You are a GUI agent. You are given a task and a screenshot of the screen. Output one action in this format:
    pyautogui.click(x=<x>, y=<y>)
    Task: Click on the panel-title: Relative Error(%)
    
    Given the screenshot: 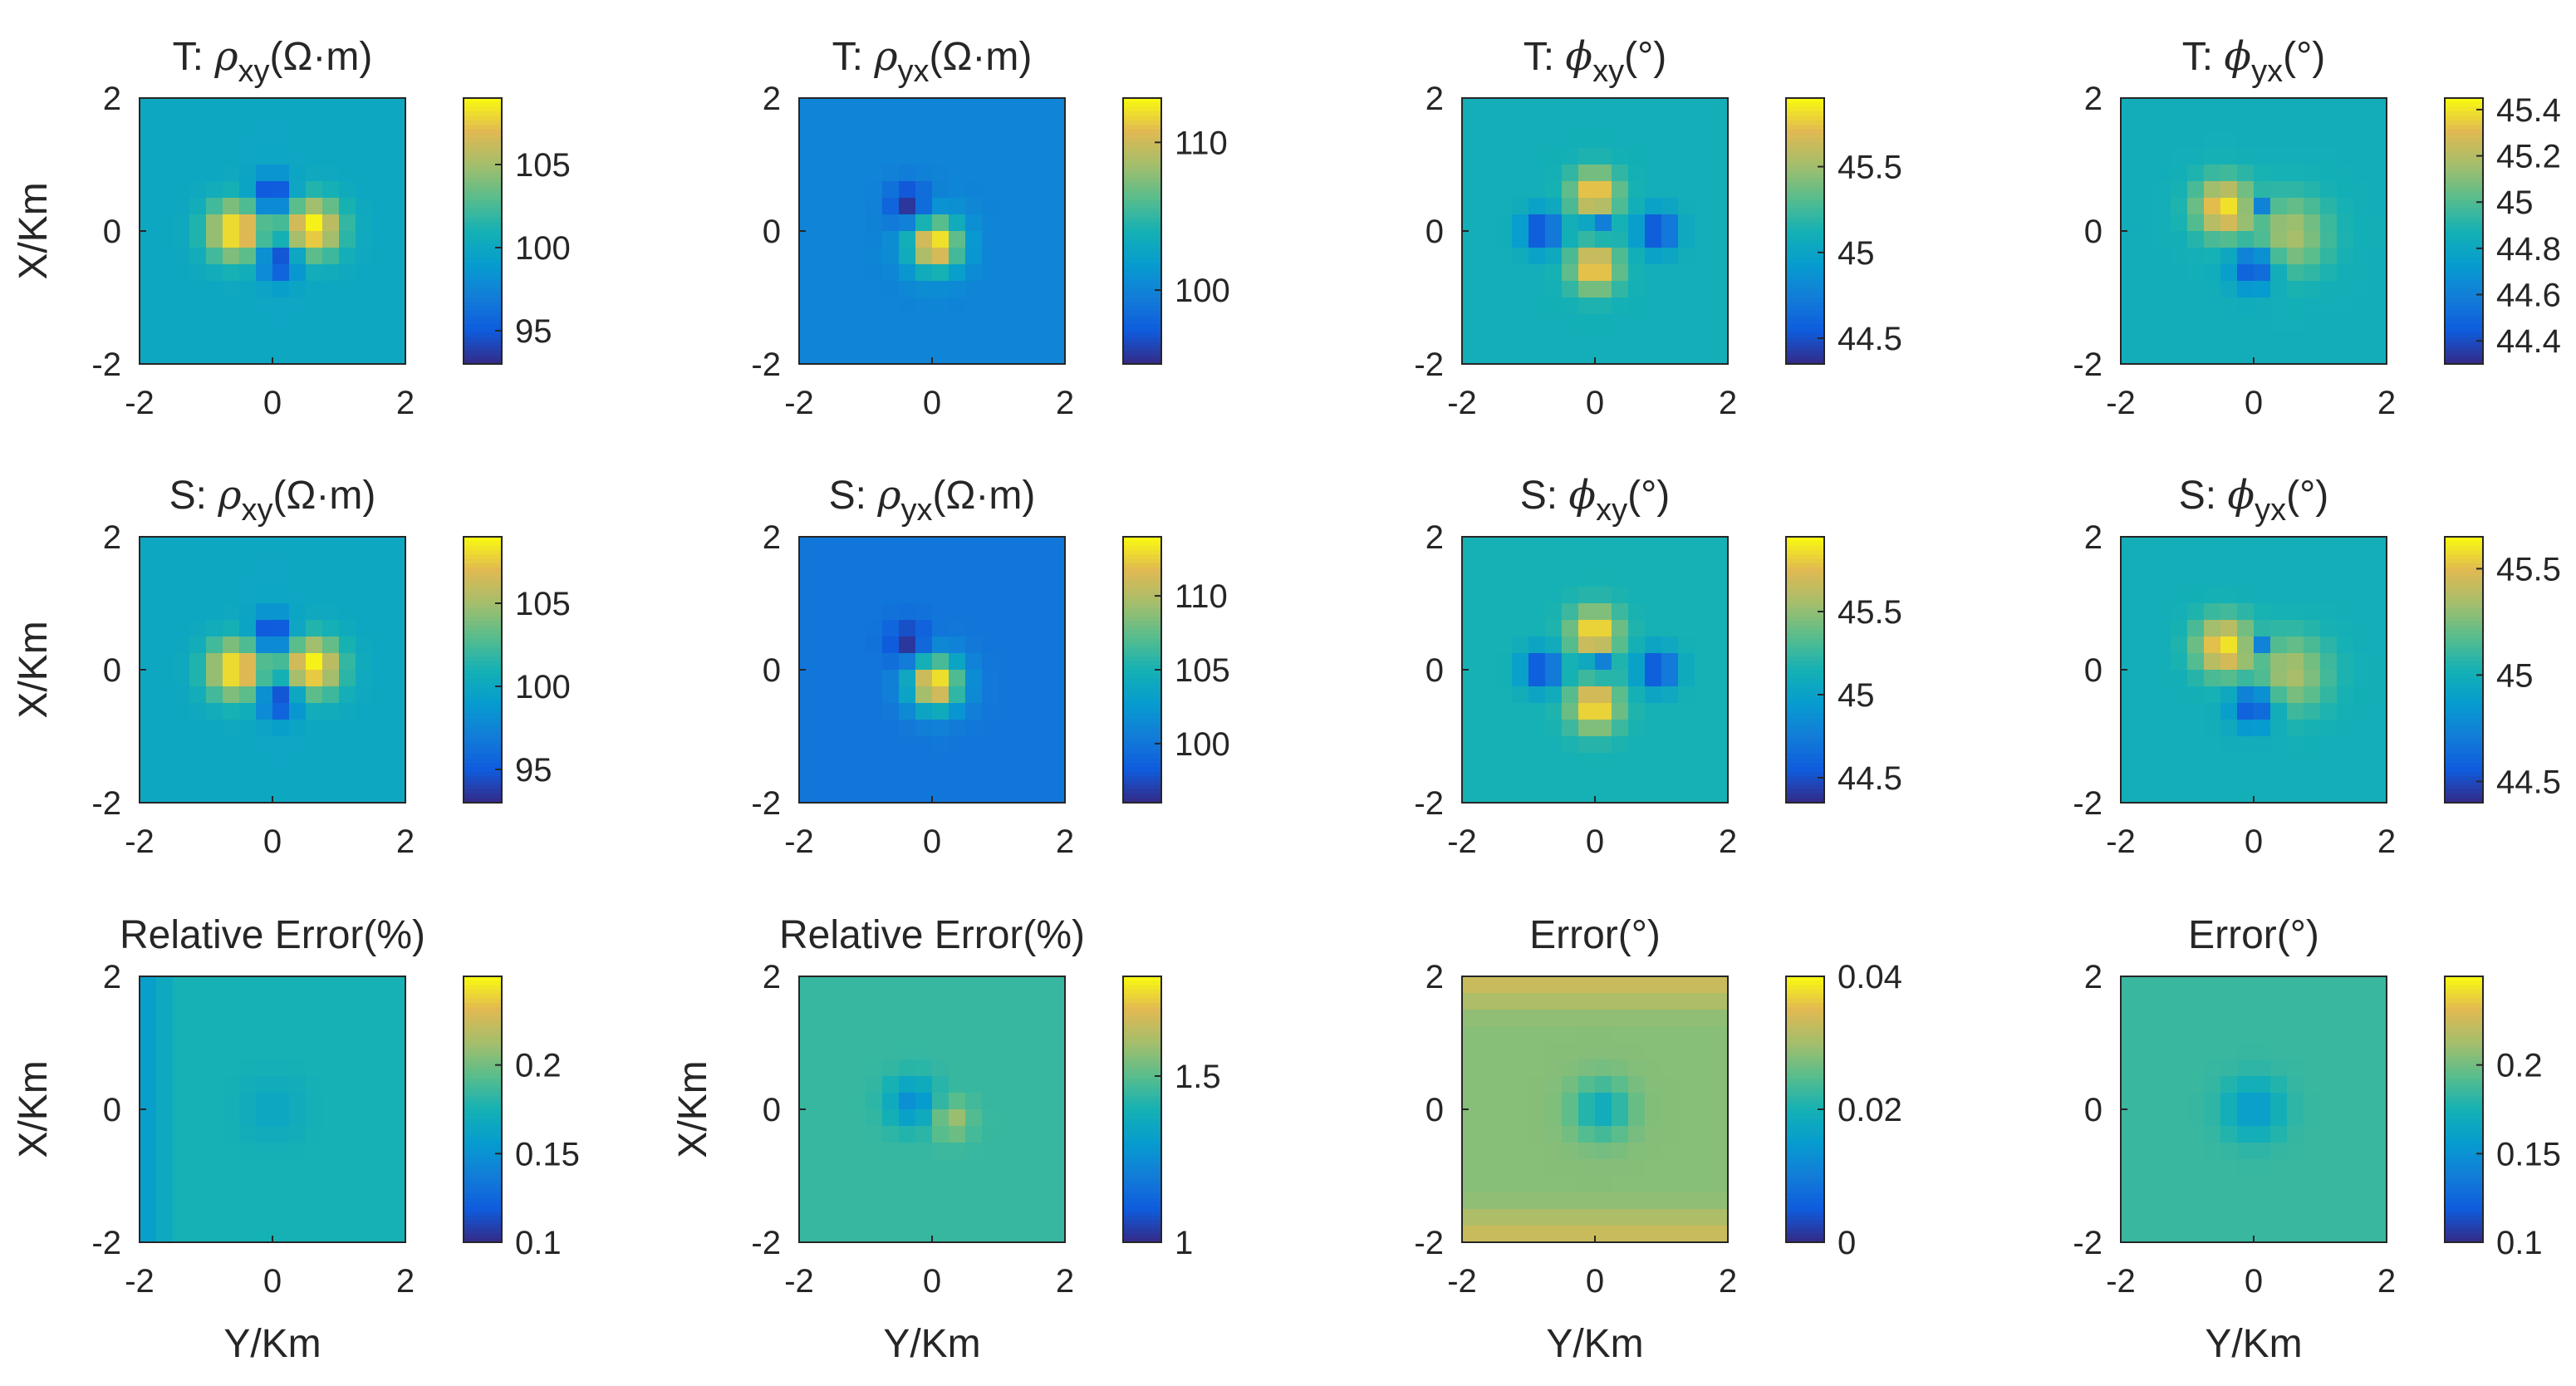 What is the action you would take?
    pyautogui.click(x=272, y=935)
    